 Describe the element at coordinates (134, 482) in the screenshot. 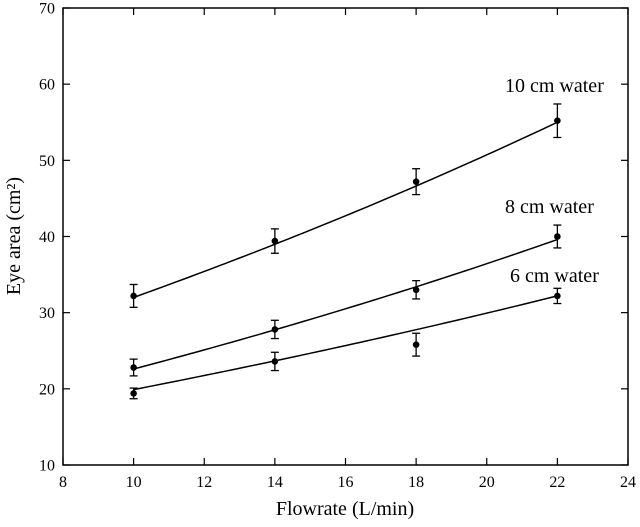

I see `x-tick-label: 10` at that location.